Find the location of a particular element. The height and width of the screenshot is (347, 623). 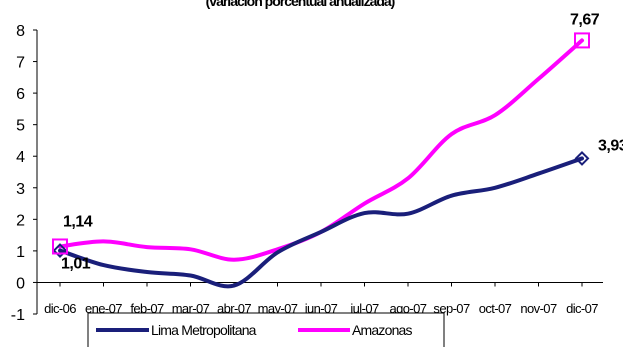

y-tick-label: 4 is located at coordinates (20, 157).